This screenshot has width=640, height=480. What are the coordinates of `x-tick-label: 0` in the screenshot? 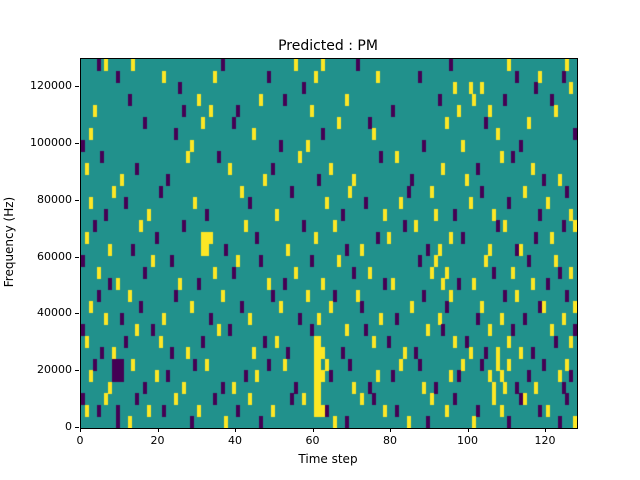 It's located at (80, 440).